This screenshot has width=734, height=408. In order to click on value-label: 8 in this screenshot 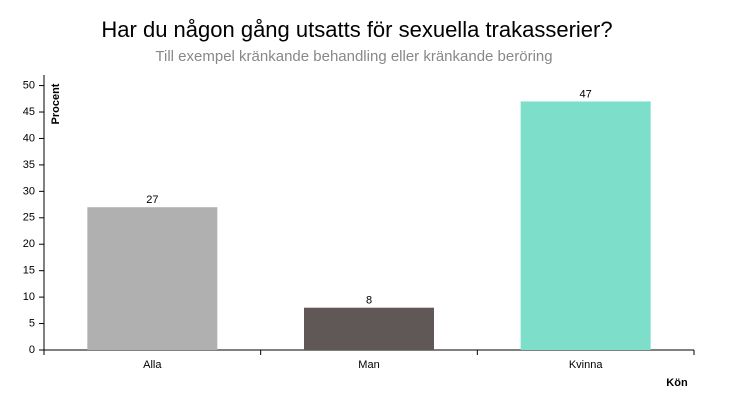, I will do `click(369, 301)`.